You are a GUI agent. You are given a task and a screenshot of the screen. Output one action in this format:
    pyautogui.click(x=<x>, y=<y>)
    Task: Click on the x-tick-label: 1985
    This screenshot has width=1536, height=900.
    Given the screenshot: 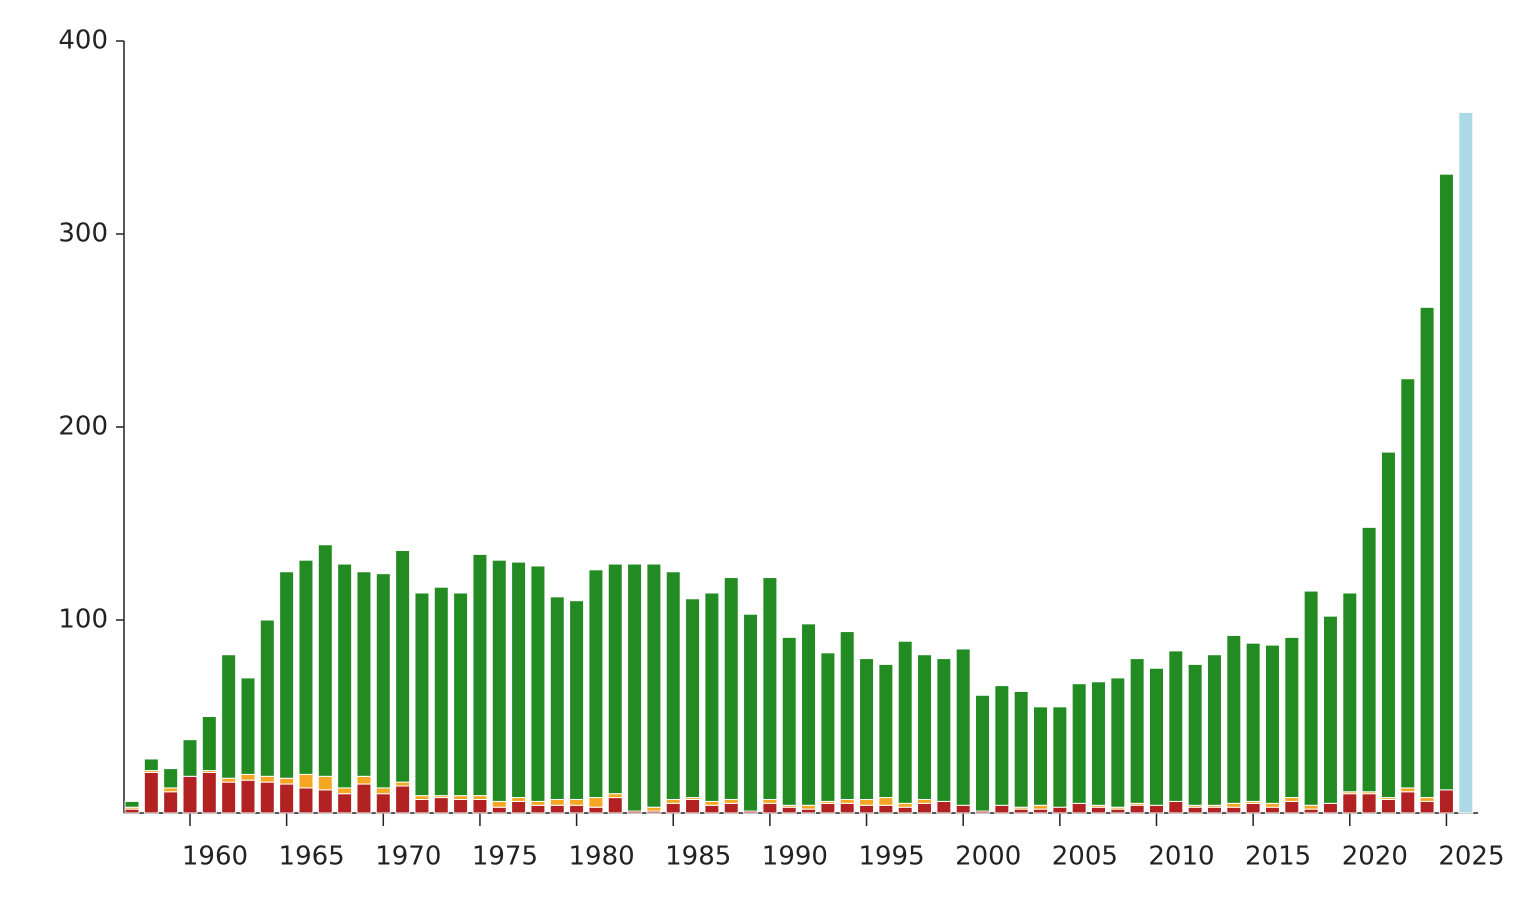 What is the action you would take?
    pyautogui.click(x=698, y=857)
    